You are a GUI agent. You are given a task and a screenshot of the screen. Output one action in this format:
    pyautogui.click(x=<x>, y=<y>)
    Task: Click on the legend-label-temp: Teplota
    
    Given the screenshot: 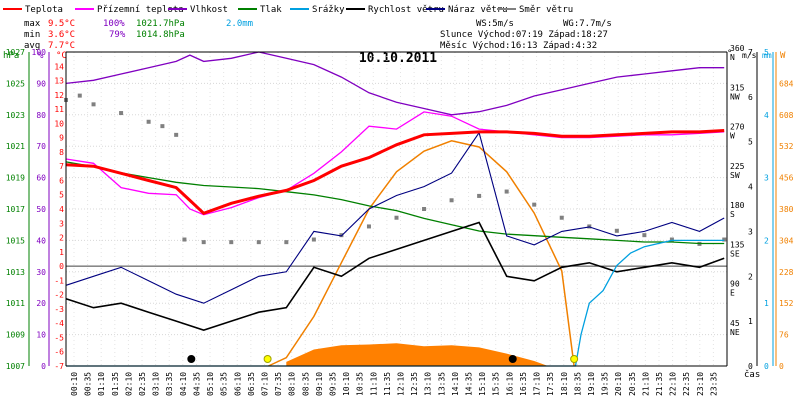 What is the action you would take?
    pyautogui.click(x=44, y=10)
    